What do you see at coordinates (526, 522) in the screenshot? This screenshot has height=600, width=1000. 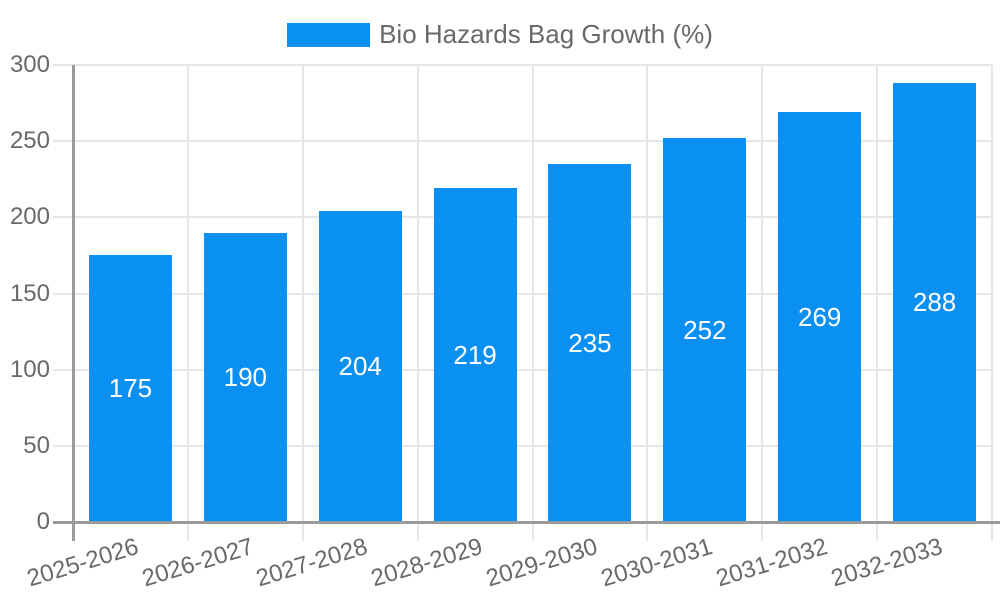 I see `x-axis-line` at bounding box center [526, 522].